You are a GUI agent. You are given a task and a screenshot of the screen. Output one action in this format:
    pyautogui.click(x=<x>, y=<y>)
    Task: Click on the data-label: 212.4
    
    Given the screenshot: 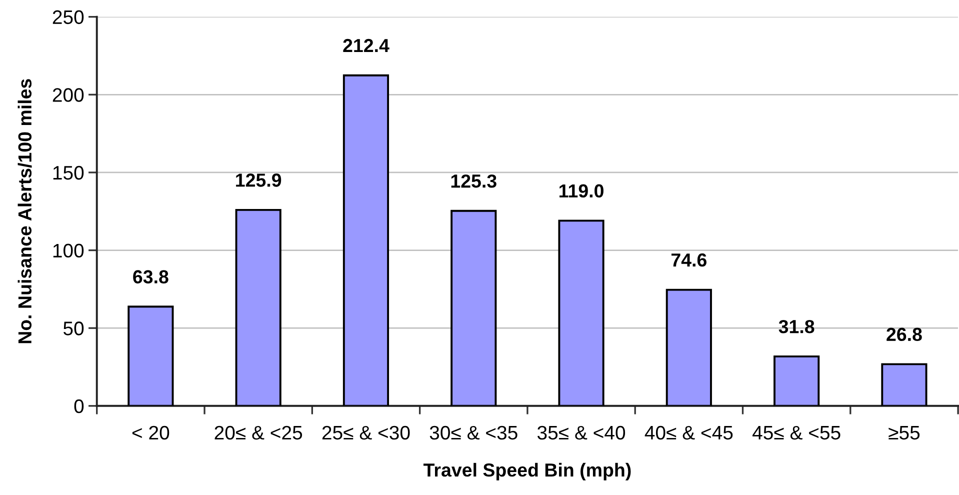 What is the action you would take?
    pyautogui.click(x=366, y=45)
    